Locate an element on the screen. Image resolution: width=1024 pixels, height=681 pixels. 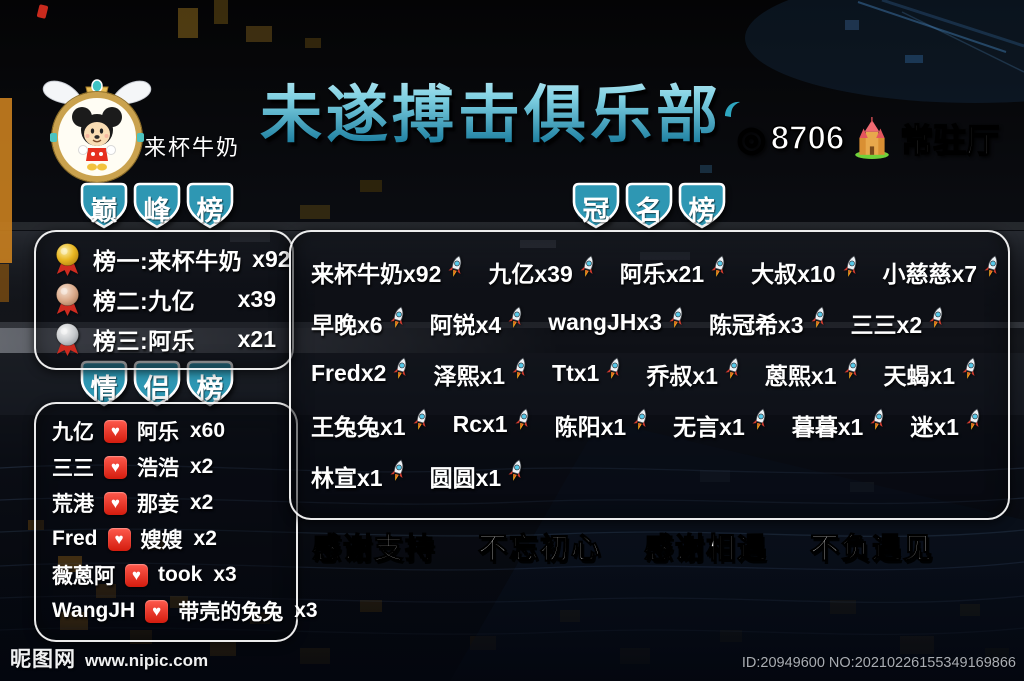
naming-entry: 乔叔x1 is located at coordinates (696, 374).